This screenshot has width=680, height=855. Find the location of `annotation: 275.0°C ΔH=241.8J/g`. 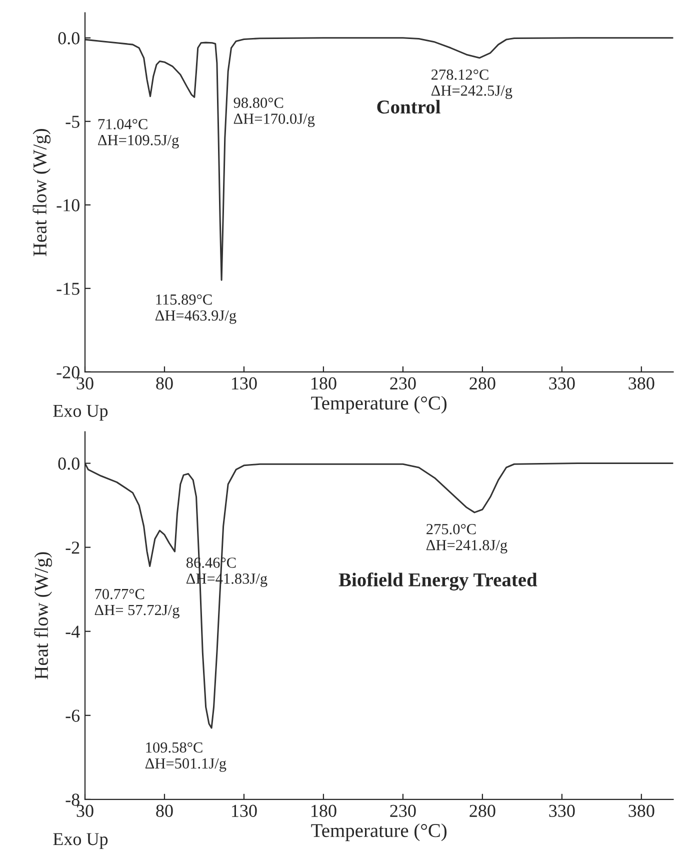

annotation: 275.0°C ΔH=241.8J/g is located at coordinates (467, 539).